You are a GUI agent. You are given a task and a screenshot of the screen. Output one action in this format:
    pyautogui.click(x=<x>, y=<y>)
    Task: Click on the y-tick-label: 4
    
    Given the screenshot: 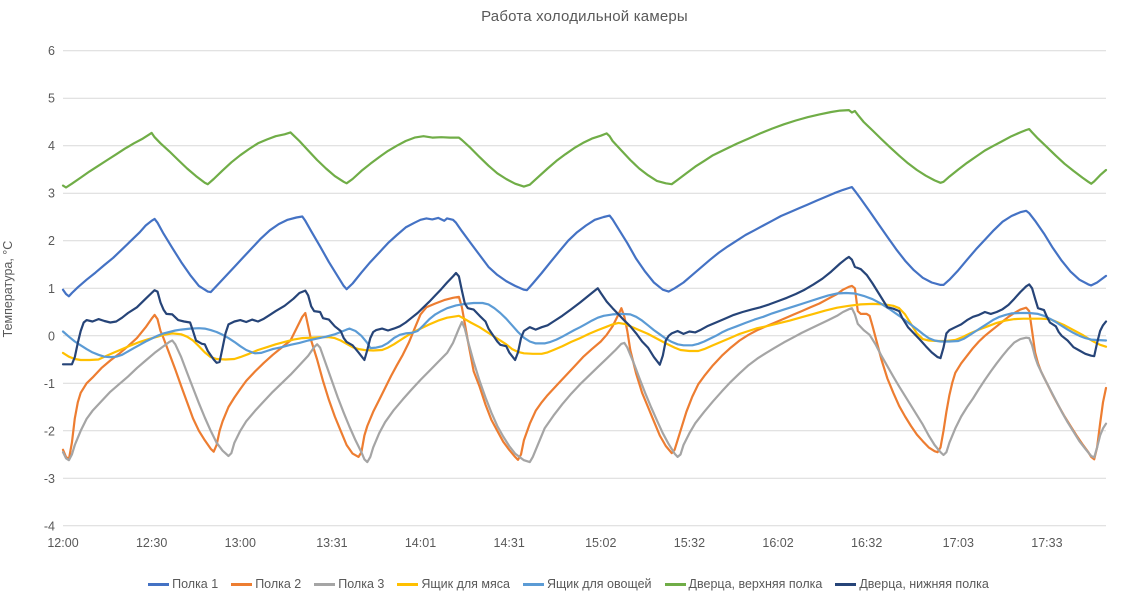 What is the action you would take?
    pyautogui.click(x=51, y=146)
    